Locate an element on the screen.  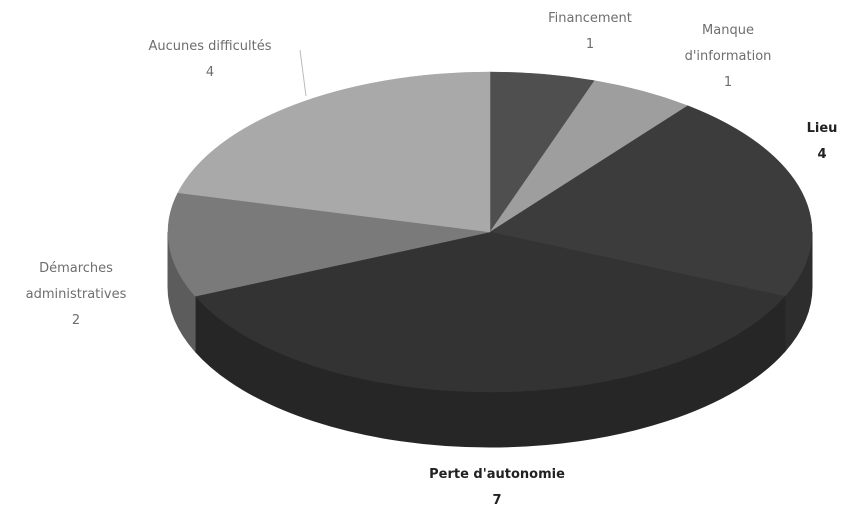
label-name: Perte d'autonomie is located at coordinates (497, 474).